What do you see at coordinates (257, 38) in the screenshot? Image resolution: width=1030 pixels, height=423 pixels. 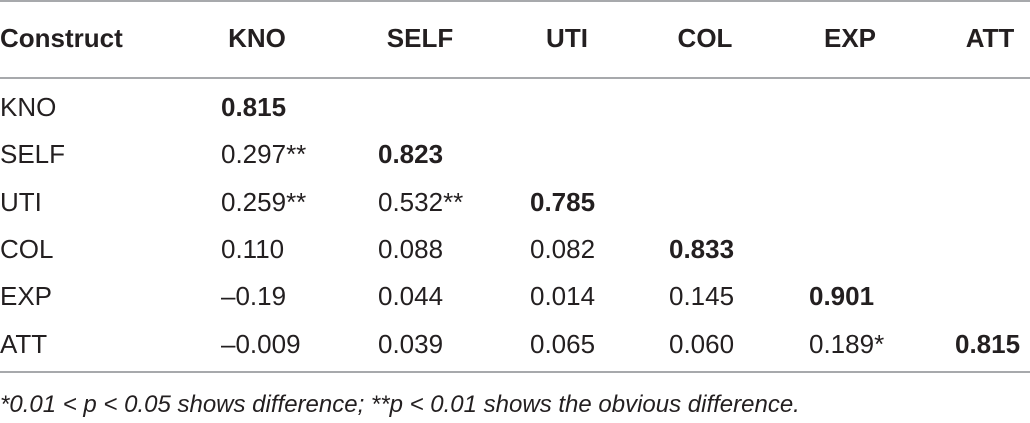 I see `header-cell: KNO` at bounding box center [257, 38].